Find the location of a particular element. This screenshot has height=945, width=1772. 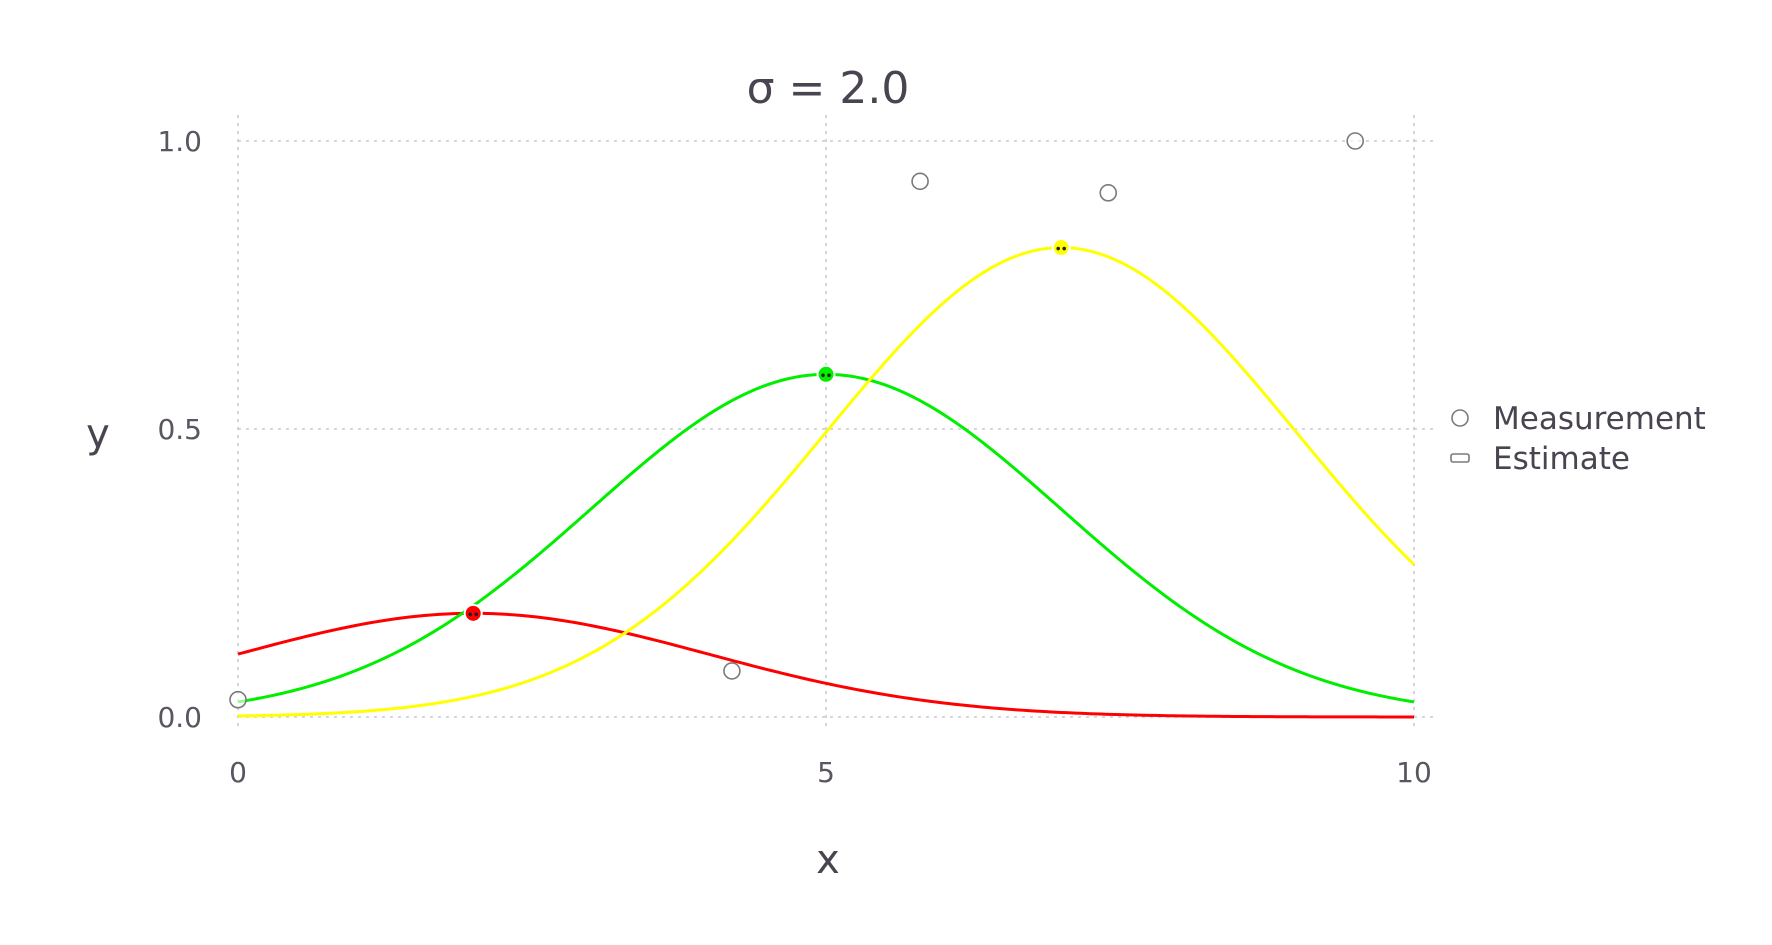

legend: Measurement Estimate is located at coordinates (1578, 439).